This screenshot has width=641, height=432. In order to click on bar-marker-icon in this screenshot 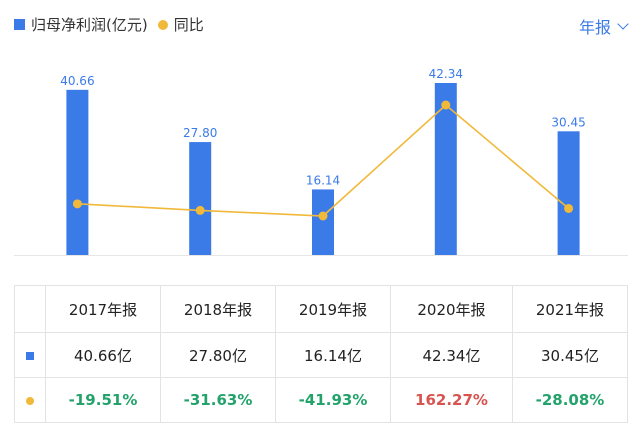, I will do `click(30, 356)`.